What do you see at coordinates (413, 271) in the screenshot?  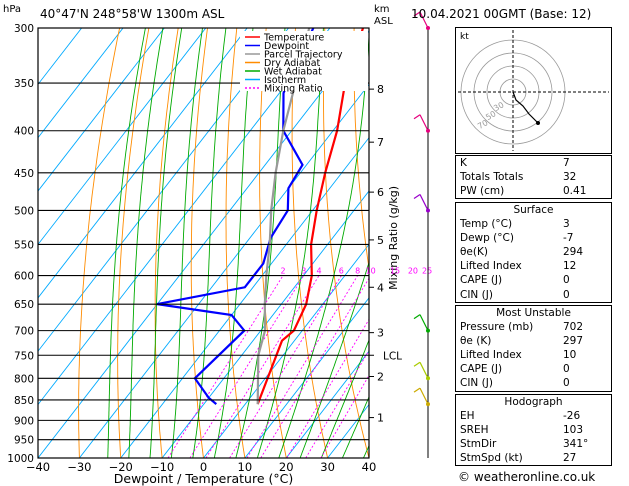 I see `mixing-ratio-label: 20` at bounding box center [413, 271].